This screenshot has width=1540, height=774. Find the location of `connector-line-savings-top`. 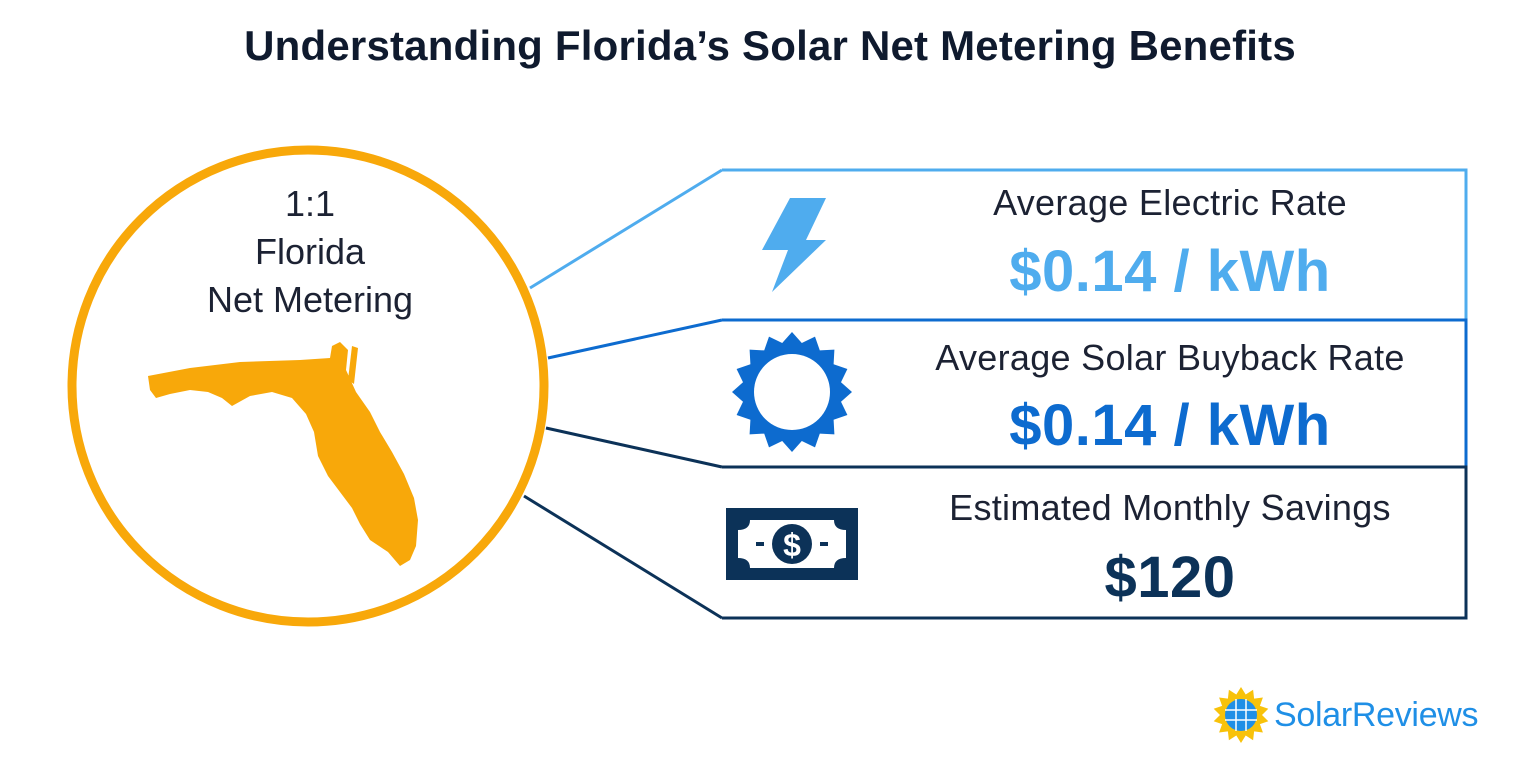

connector-line-savings-top is located at coordinates (634, 447).